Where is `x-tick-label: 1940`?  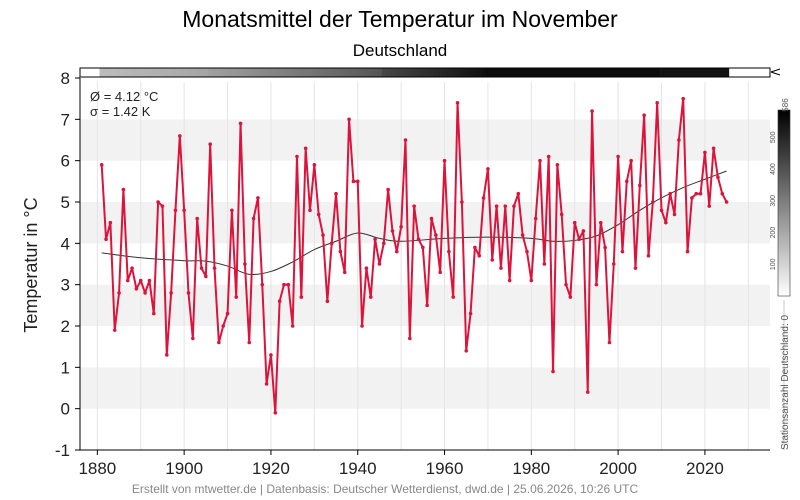 x-tick-label: 1940 is located at coordinates (358, 468).